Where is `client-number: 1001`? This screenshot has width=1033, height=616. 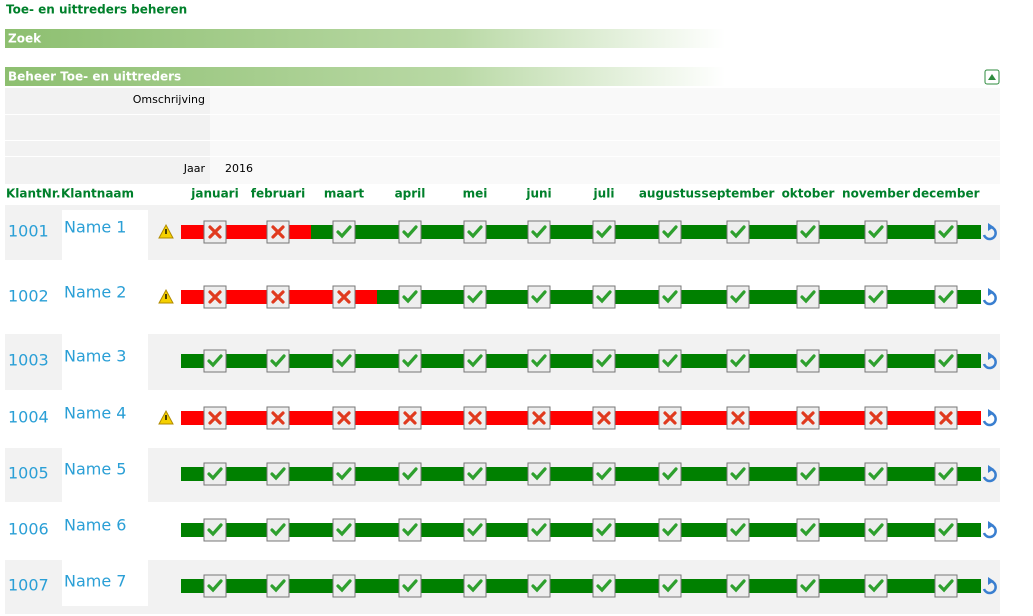
client-number: 1001 is located at coordinates (28, 231).